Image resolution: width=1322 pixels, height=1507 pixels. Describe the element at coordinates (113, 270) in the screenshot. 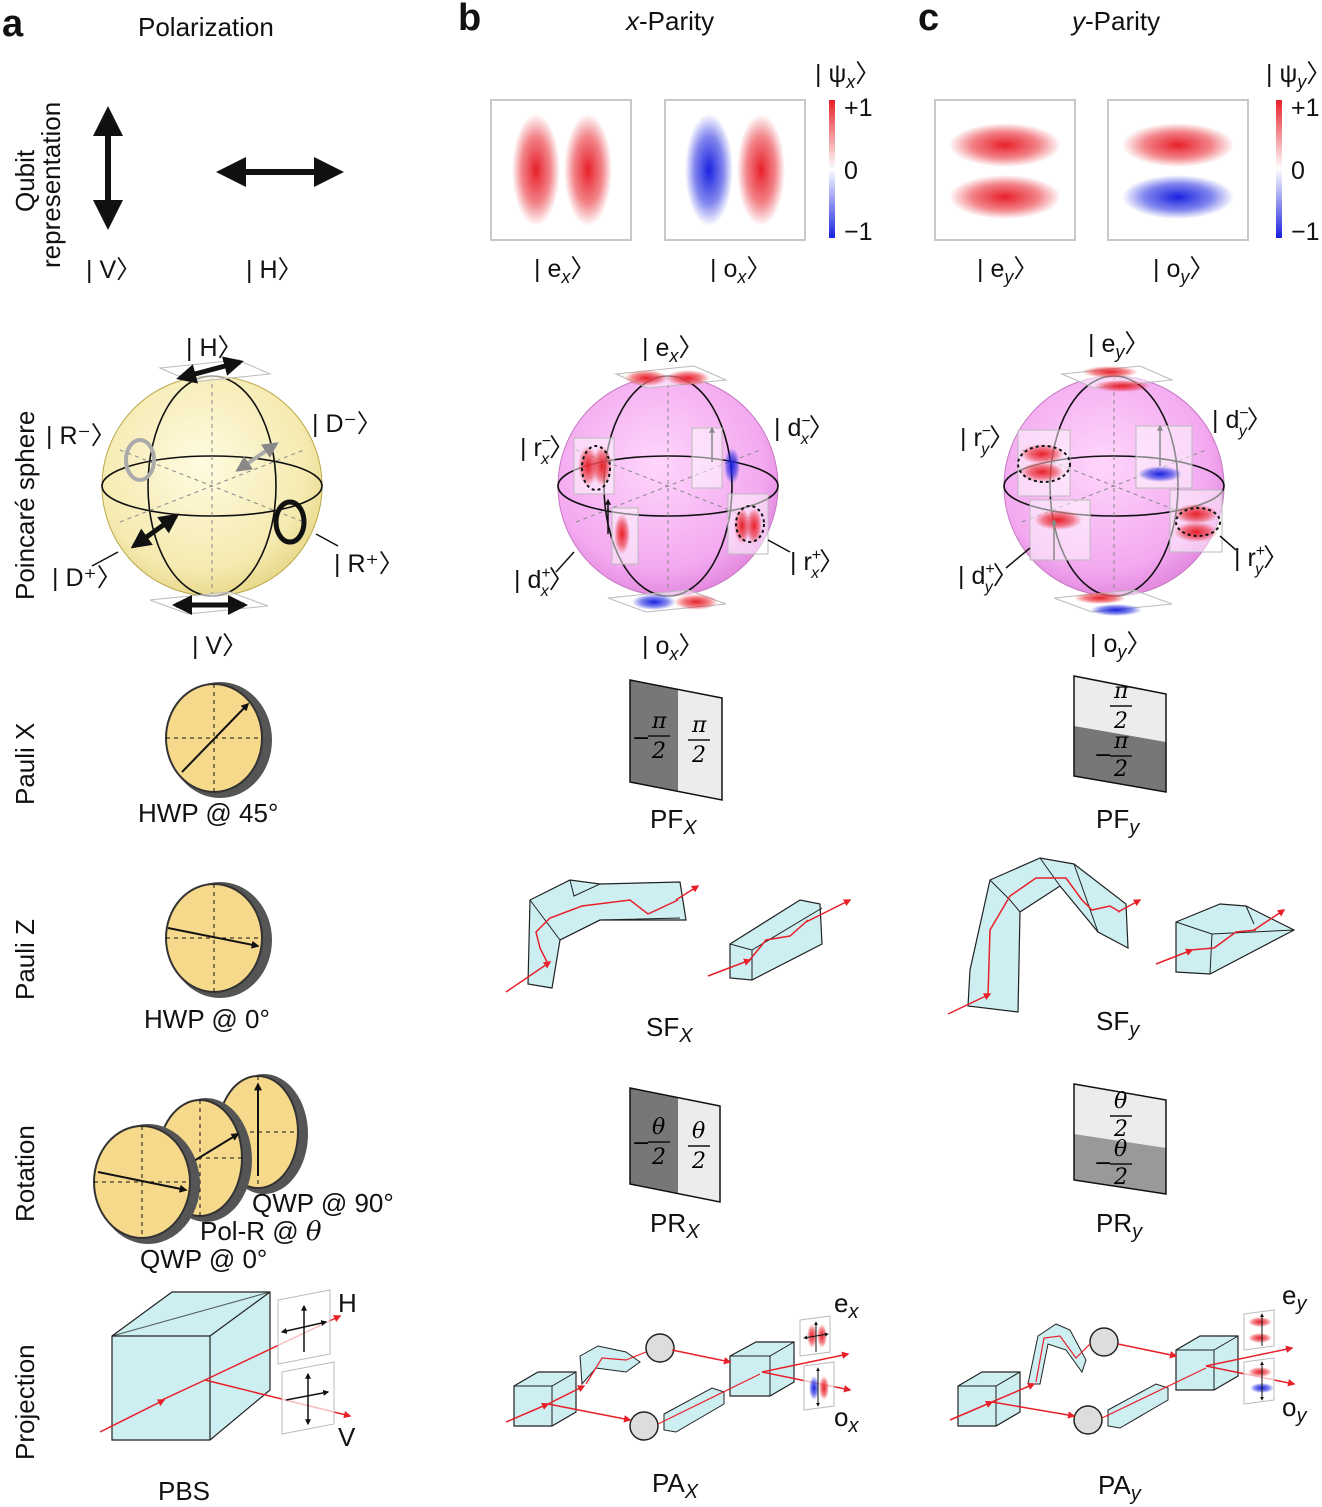

I see `ket-v: | V〉` at that location.